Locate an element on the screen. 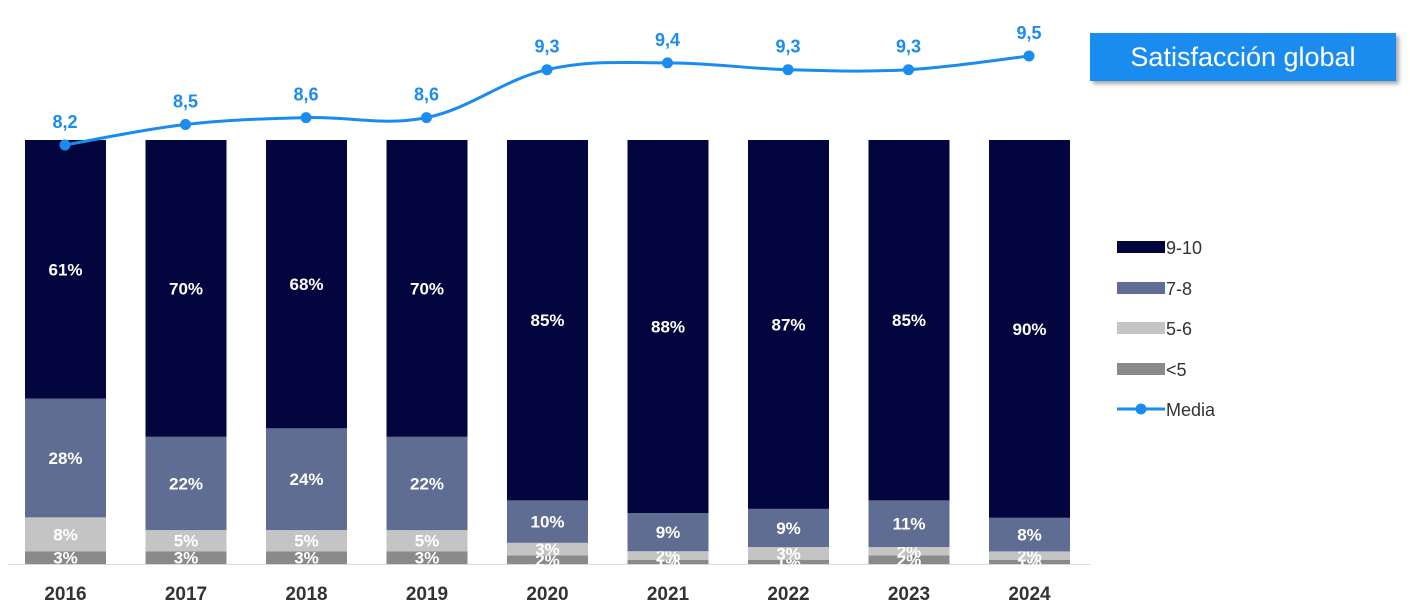 Image resolution: width=1410 pixels, height=614 pixels. chart-title-box: Satisfacción global is located at coordinates (1243, 57).